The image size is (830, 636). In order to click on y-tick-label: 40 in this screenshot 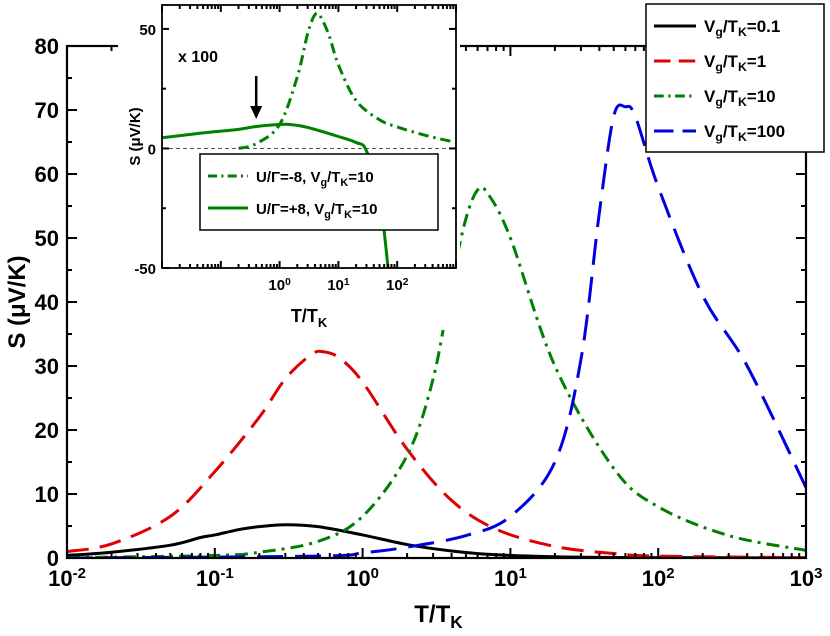, I will do `click(47, 302)`.